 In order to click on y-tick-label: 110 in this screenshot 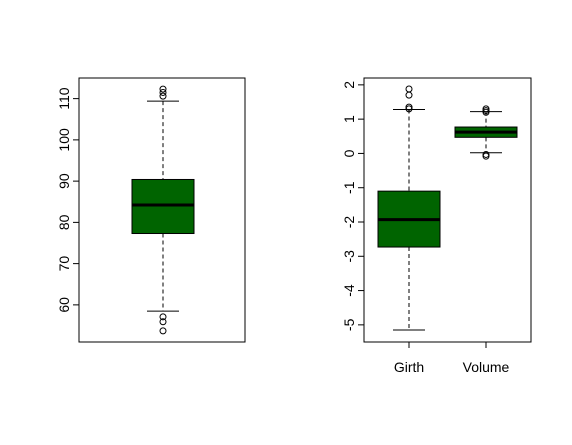, I will do `click(64, 98)`.